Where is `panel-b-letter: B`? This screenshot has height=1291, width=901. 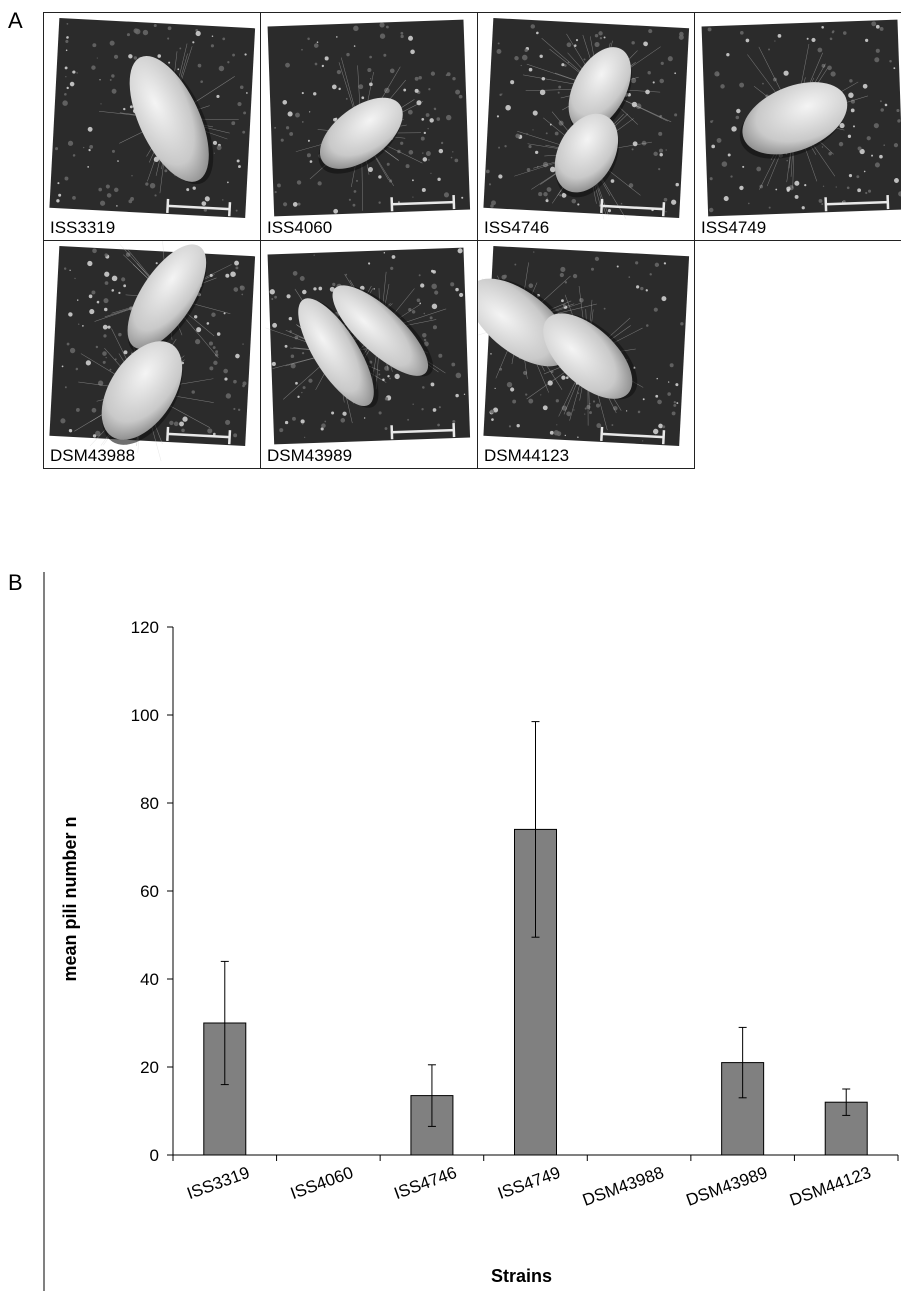
panel-b-letter: B is located at coordinates (15, 582).